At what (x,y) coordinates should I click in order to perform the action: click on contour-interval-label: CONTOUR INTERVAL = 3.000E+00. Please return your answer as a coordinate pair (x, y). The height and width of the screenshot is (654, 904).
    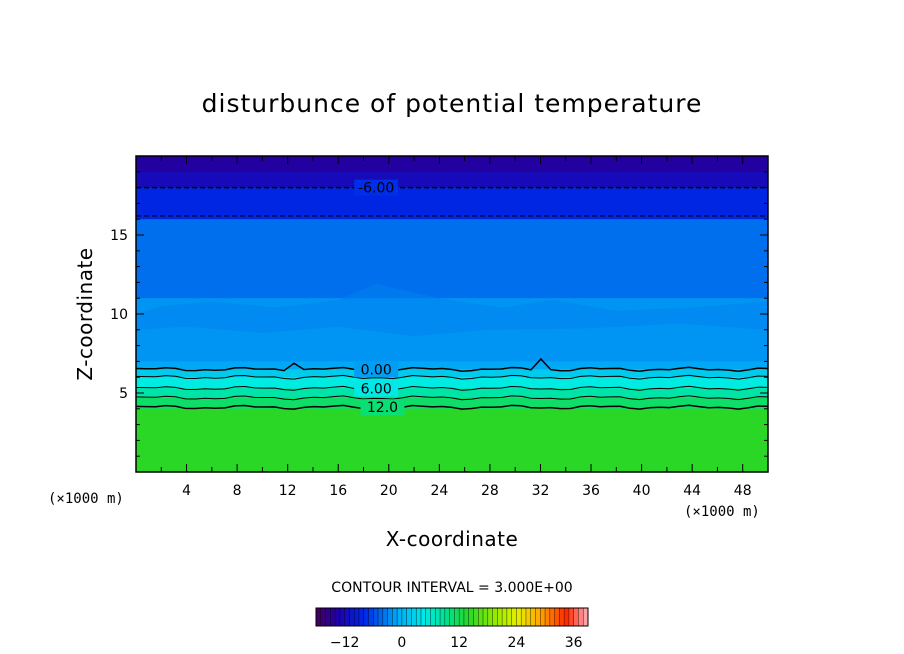
    Looking at the image, I should click on (451, 588).